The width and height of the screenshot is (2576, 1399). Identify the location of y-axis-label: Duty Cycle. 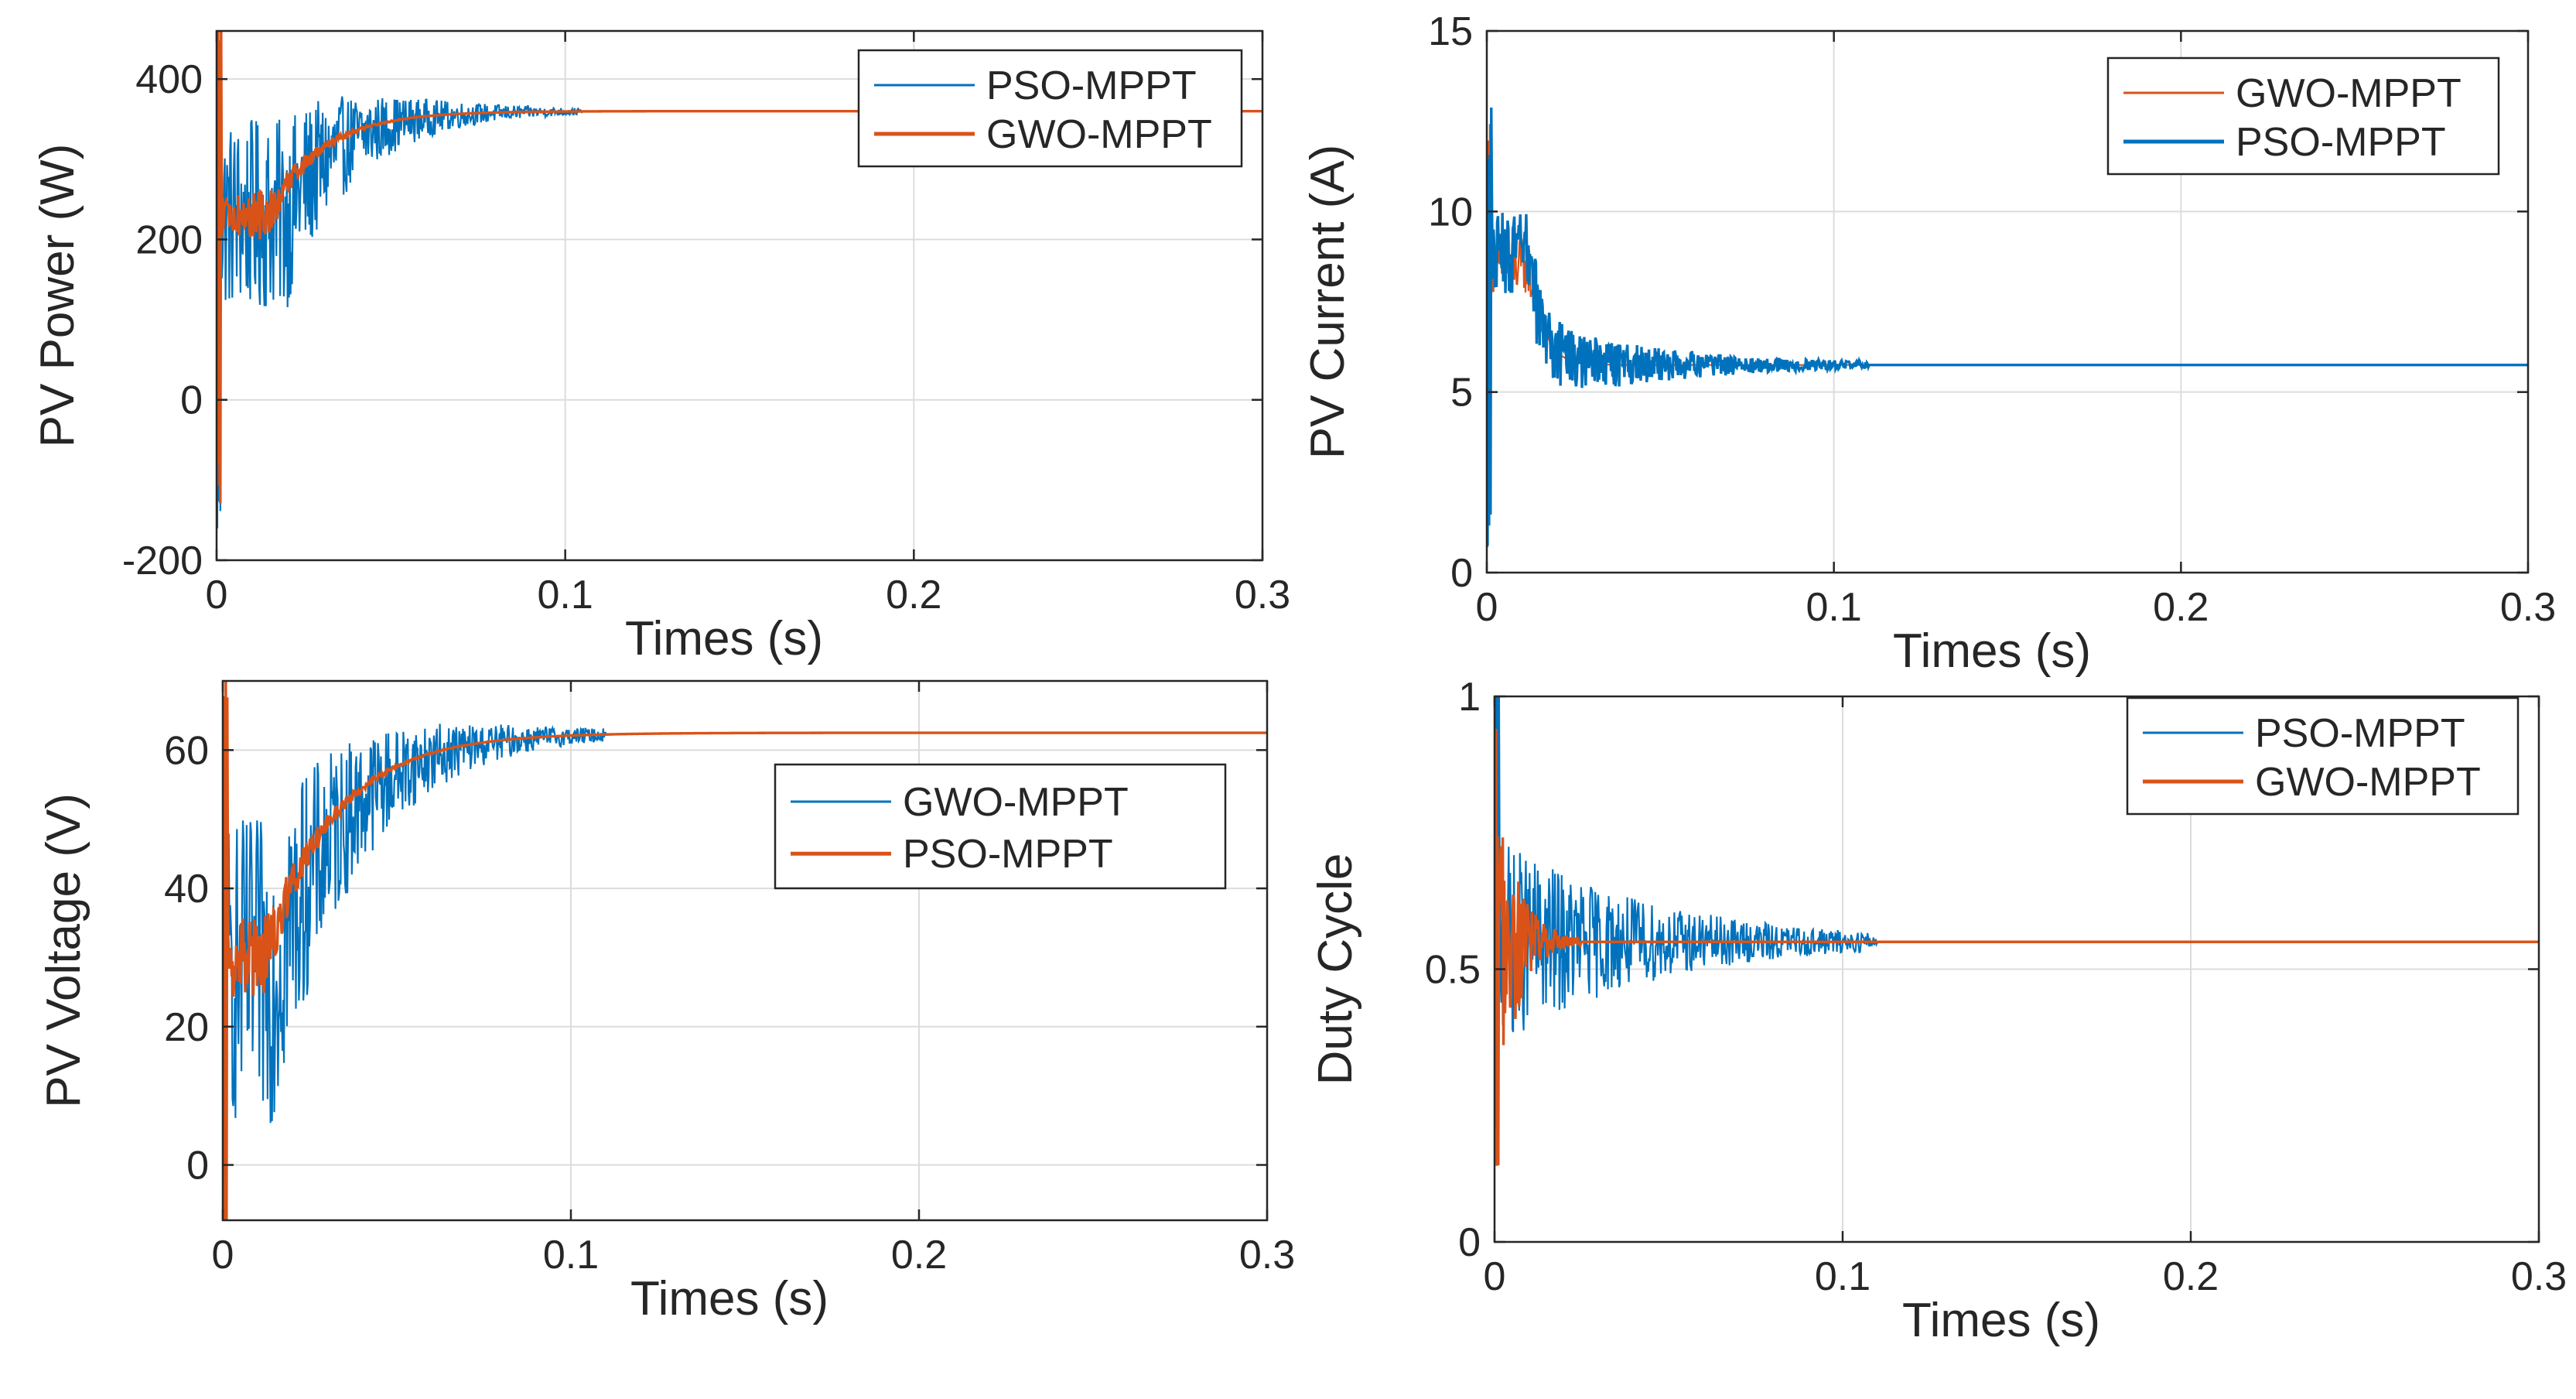
(1335, 969).